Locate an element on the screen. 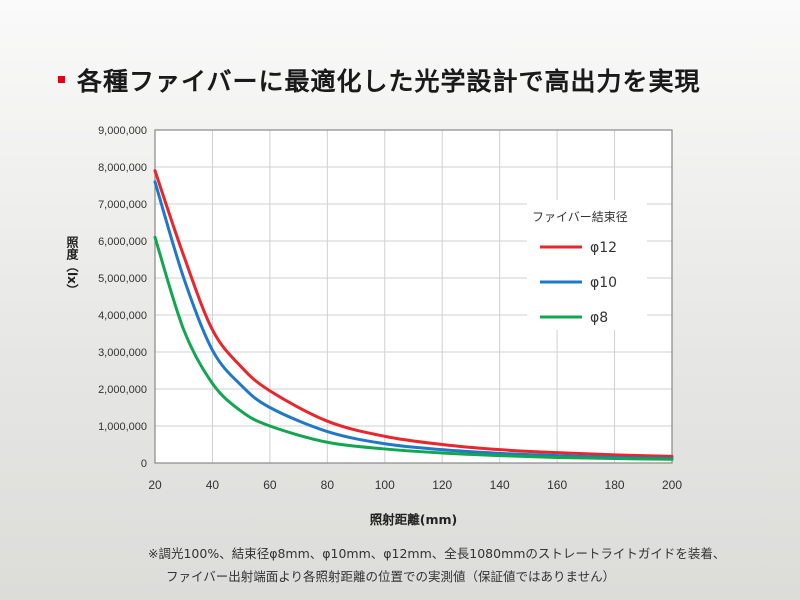 The width and height of the screenshot is (800, 600). x-tick-label: 140 is located at coordinates (500, 485).